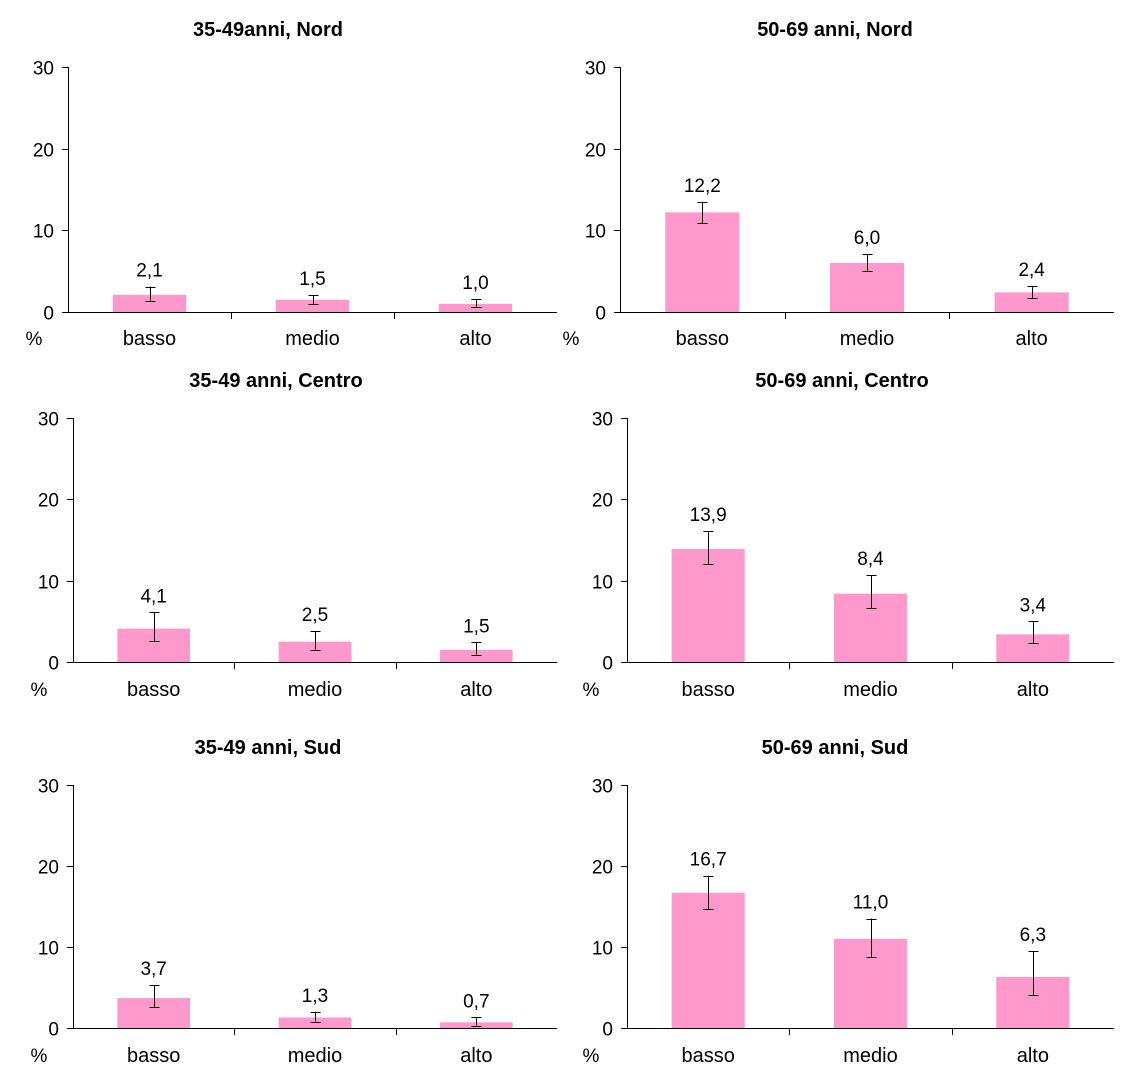 This screenshot has height=1065, width=1131. Describe the element at coordinates (149, 271) in the screenshot. I see `data-label: 2,1` at that location.